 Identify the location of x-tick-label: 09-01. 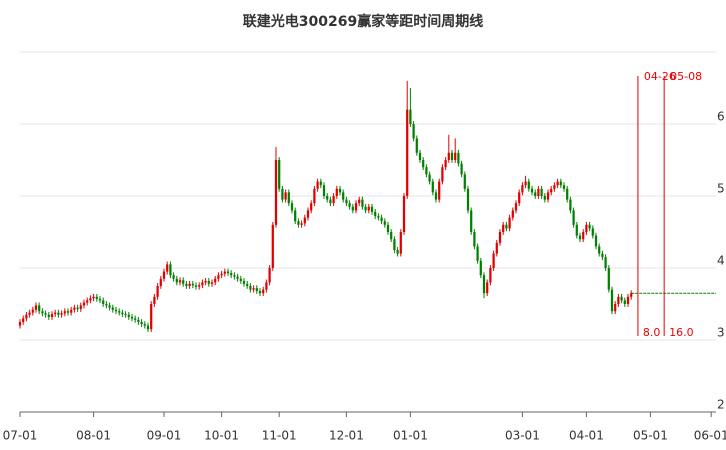
(164, 436).